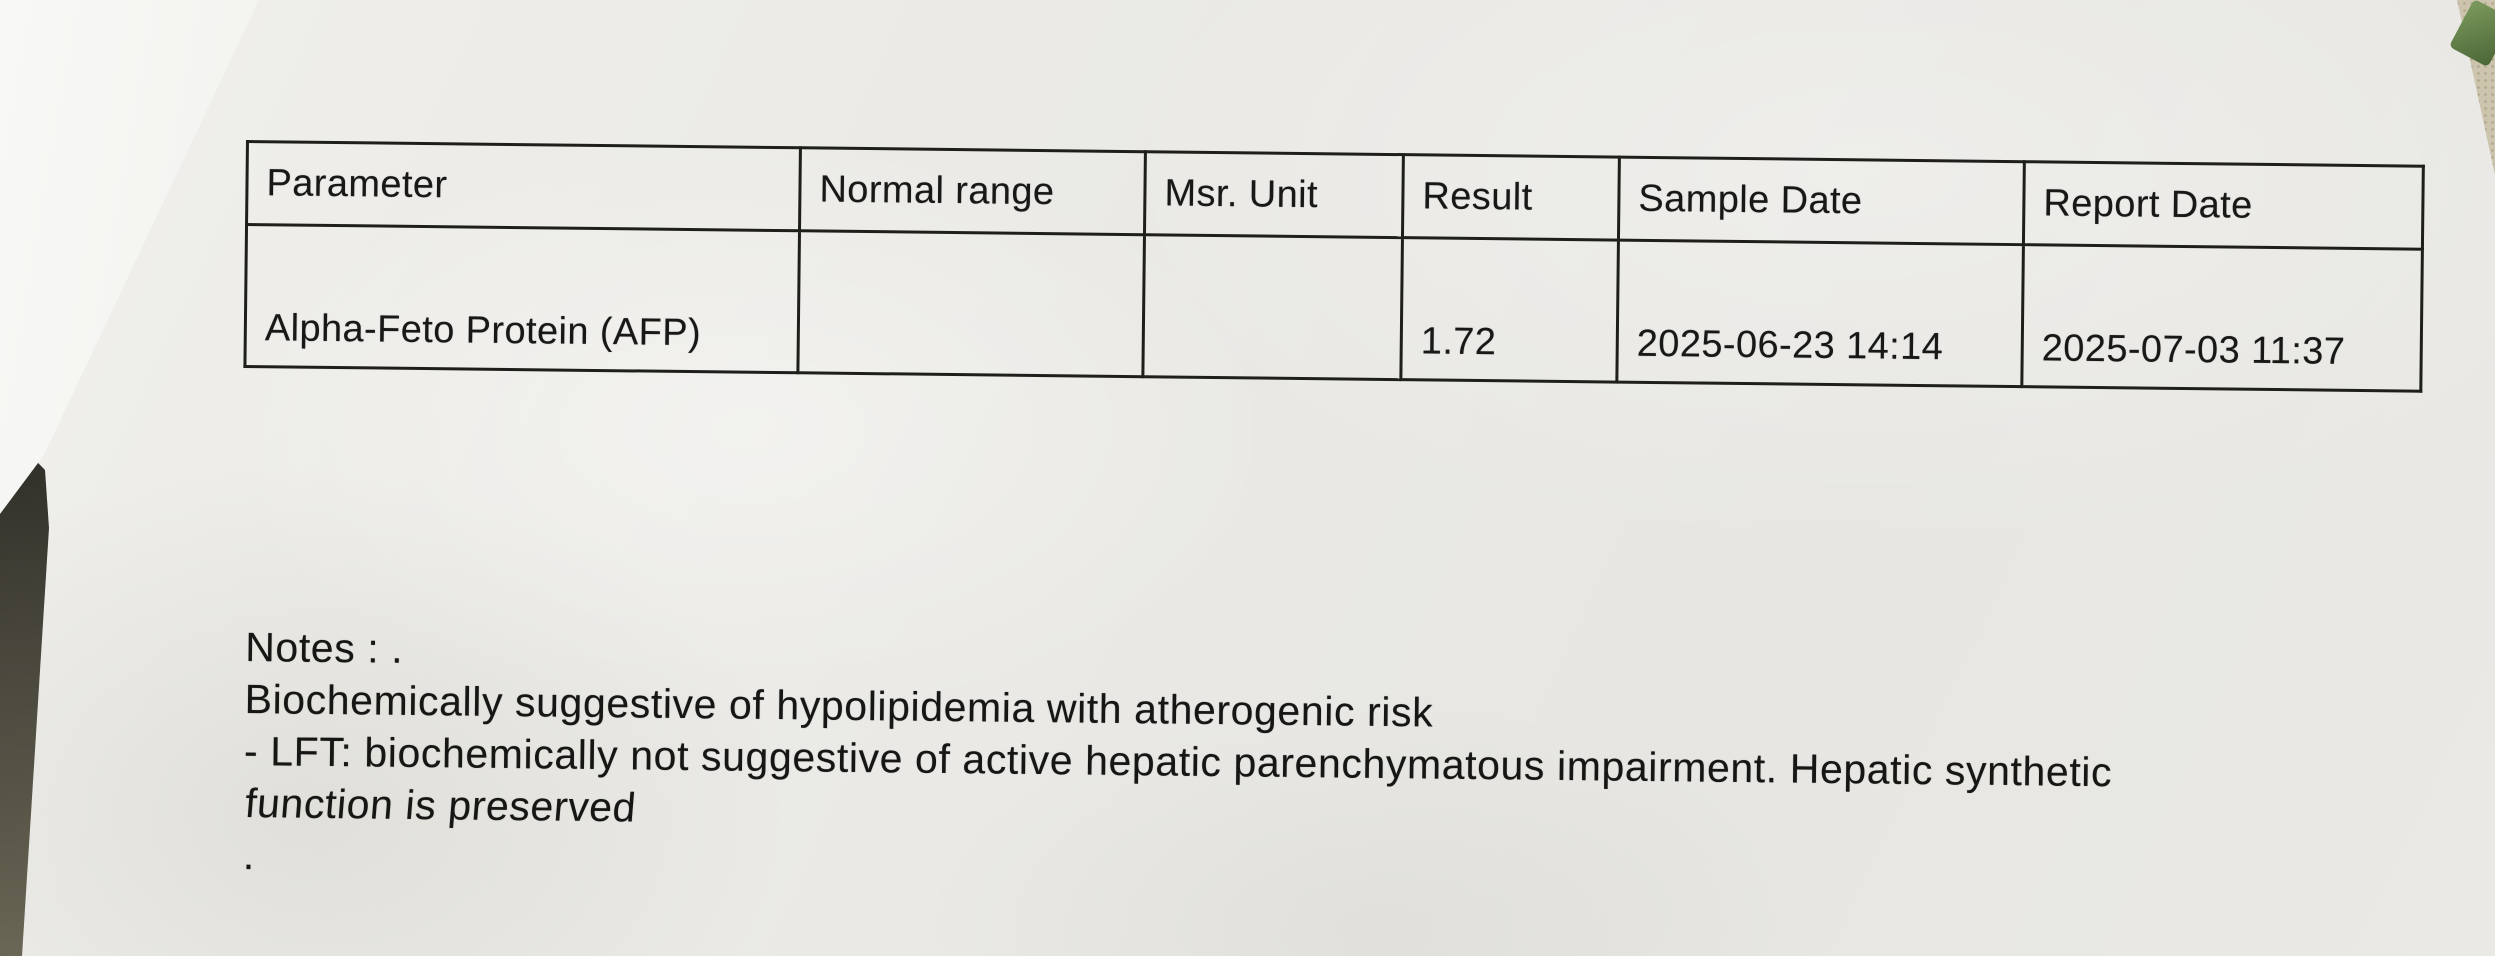  What do you see at coordinates (1820, 313) in the screenshot?
I see `cell-sample-date: 2025-06-23 14:14` at bounding box center [1820, 313].